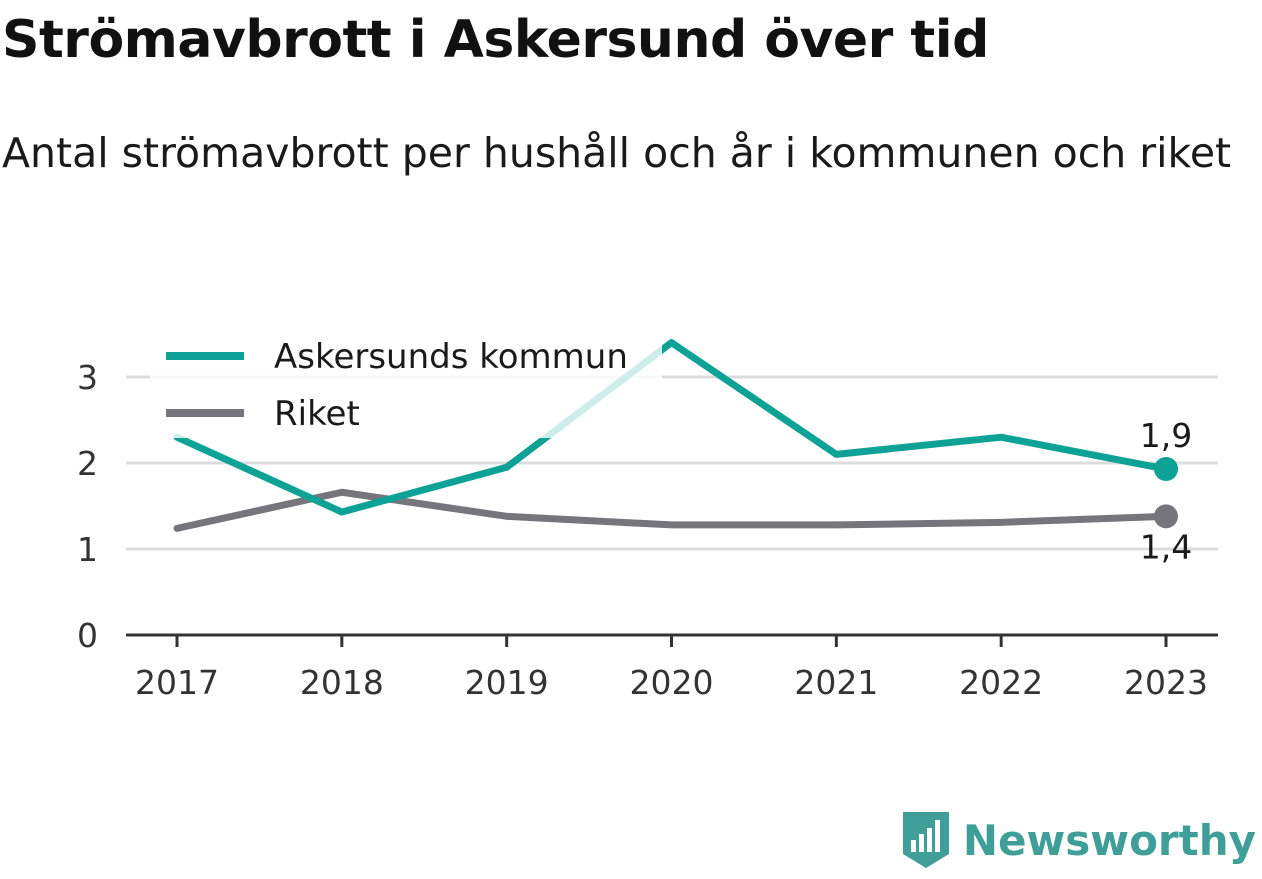 The image size is (1262, 879). Describe the element at coordinates (1166, 546) in the screenshot. I see `end-value-label: 1,4` at that location.